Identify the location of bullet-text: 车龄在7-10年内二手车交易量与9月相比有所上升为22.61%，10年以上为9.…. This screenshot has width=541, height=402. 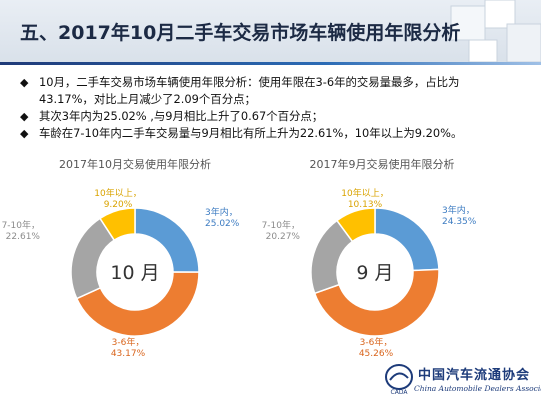
(251, 133).